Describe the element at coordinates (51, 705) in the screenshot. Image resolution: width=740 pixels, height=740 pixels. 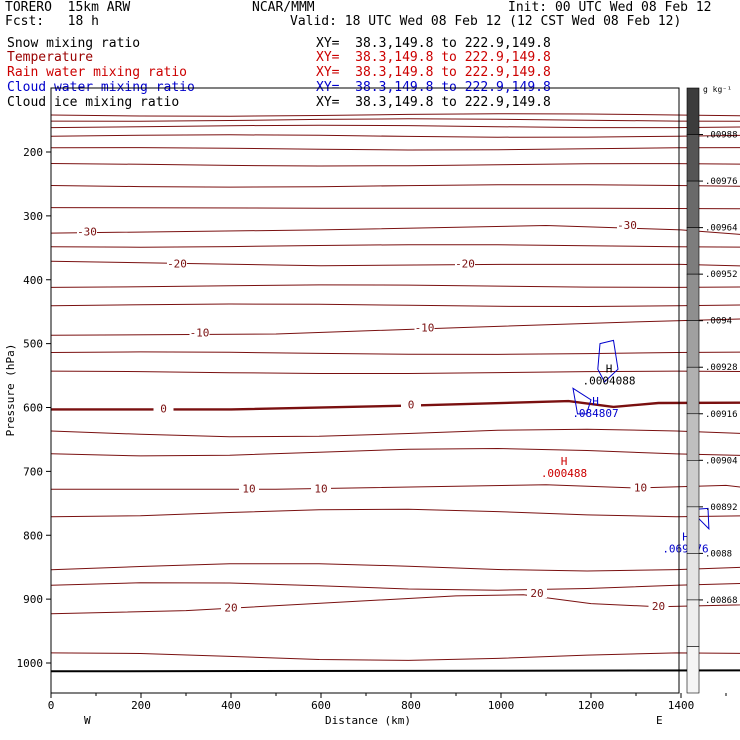
I see `x-tick-label: 0` at that location.